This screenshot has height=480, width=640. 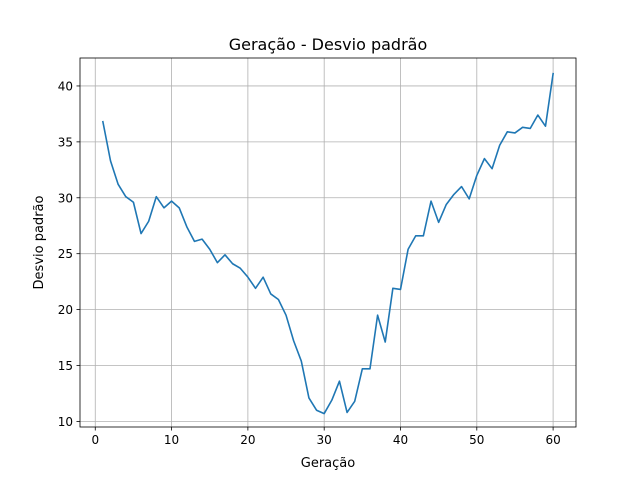 What do you see at coordinates (65, 422) in the screenshot?
I see `y-tick-label: 10` at bounding box center [65, 422].